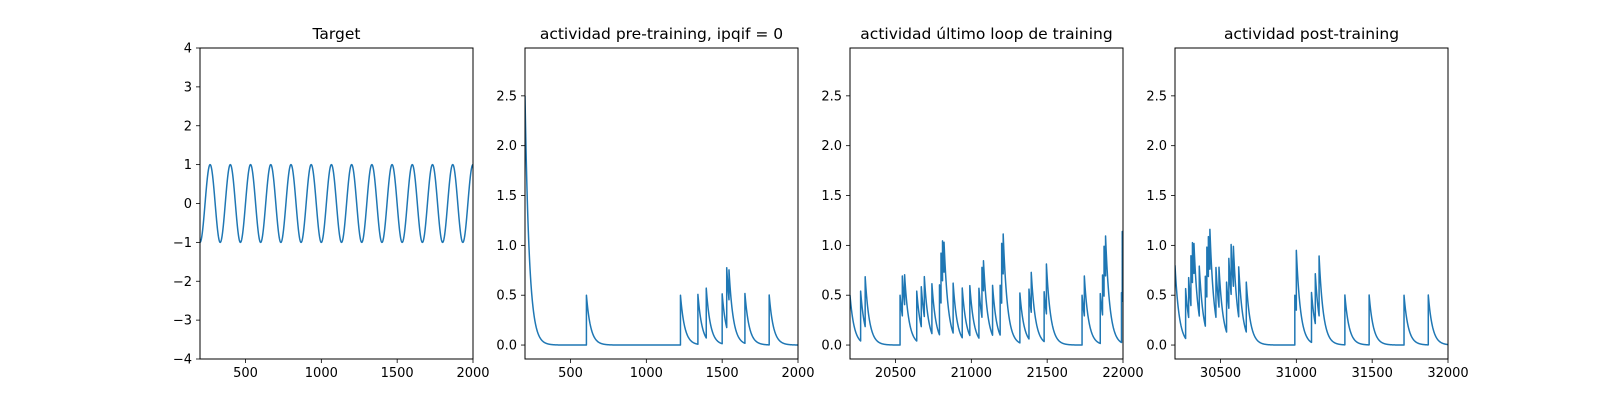 This screenshot has height=400, width=1600. Describe the element at coordinates (188, 49) in the screenshot. I see `y-tick-label: 4` at that location.